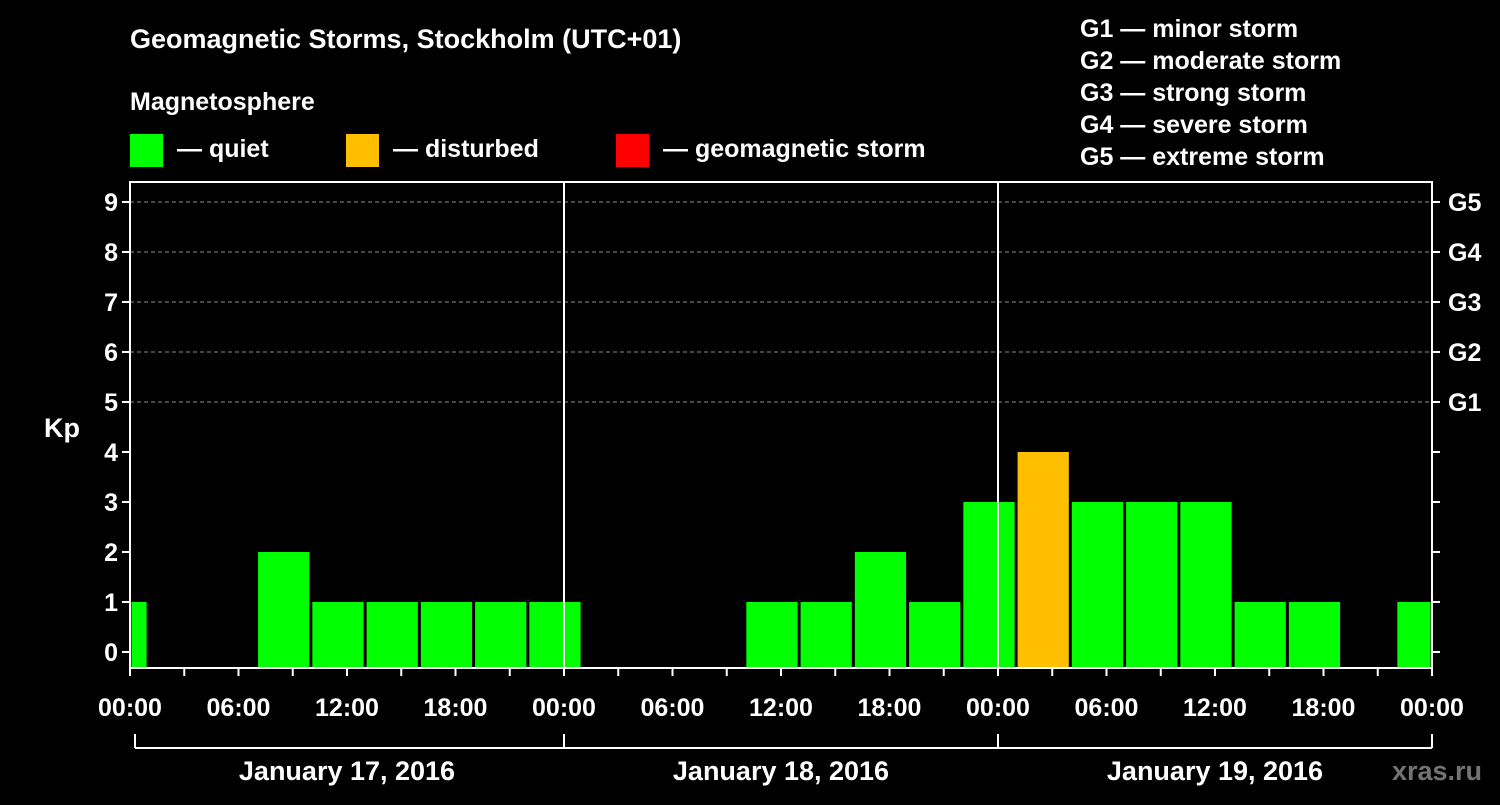  Describe the element at coordinates (111, 203) in the screenshot. I see `y-tick-label: 9` at that location.